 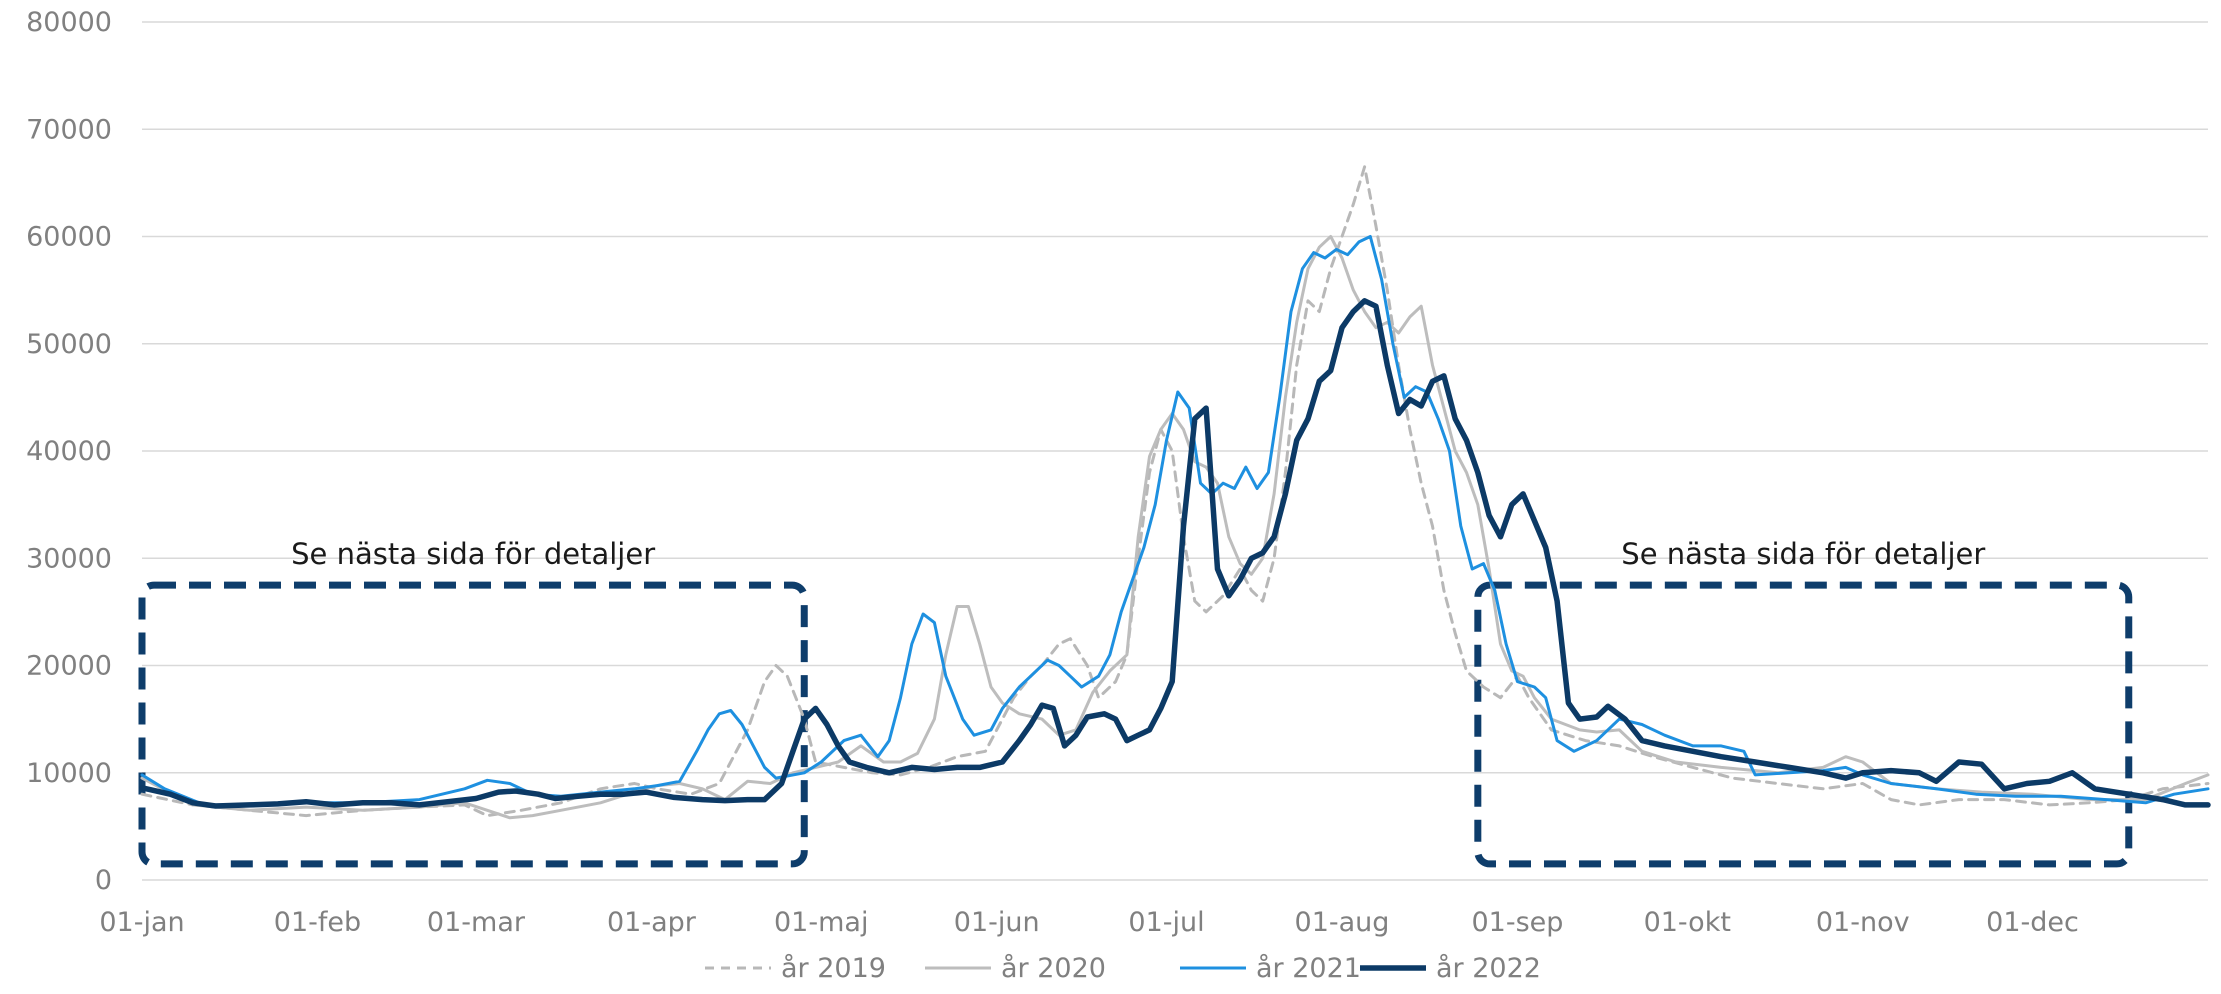 I want to click on x-tick-label: 01-aug, so click(x=1342, y=922).